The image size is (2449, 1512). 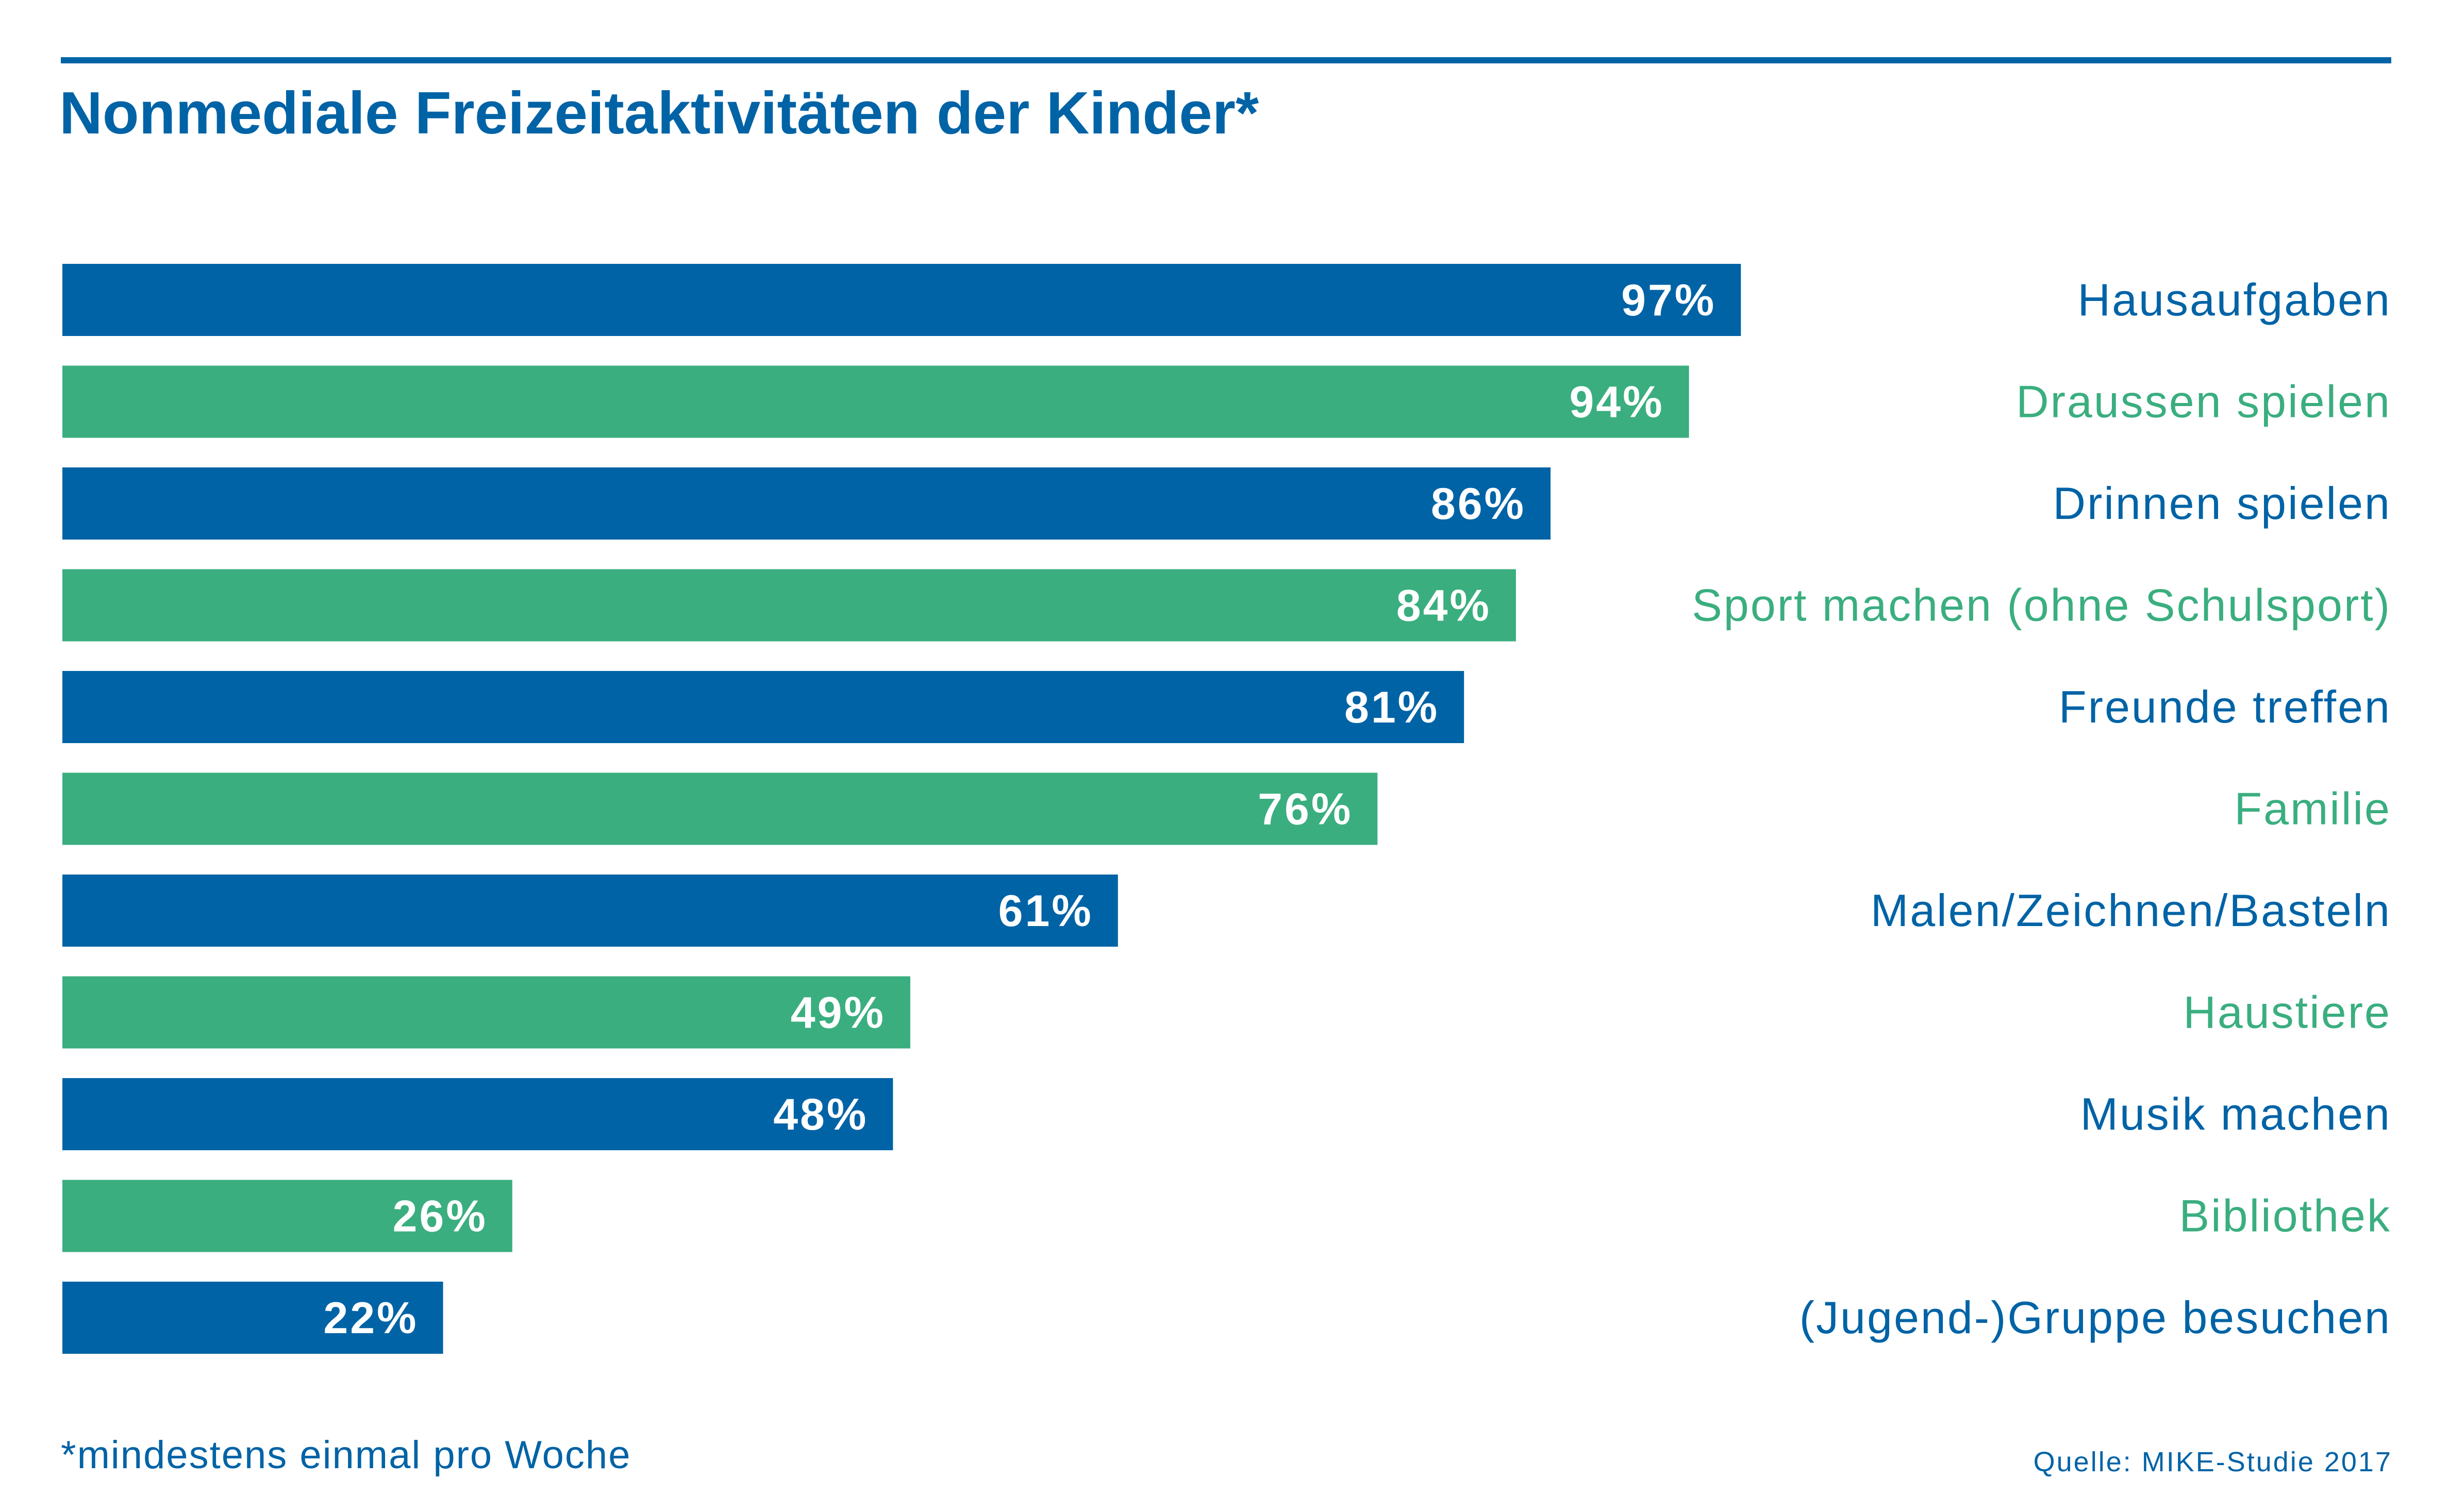 What do you see at coordinates (346, 1455) in the screenshot?
I see `footnote: *mindestens einmal pro Woche` at bounding box center [346, 1455].